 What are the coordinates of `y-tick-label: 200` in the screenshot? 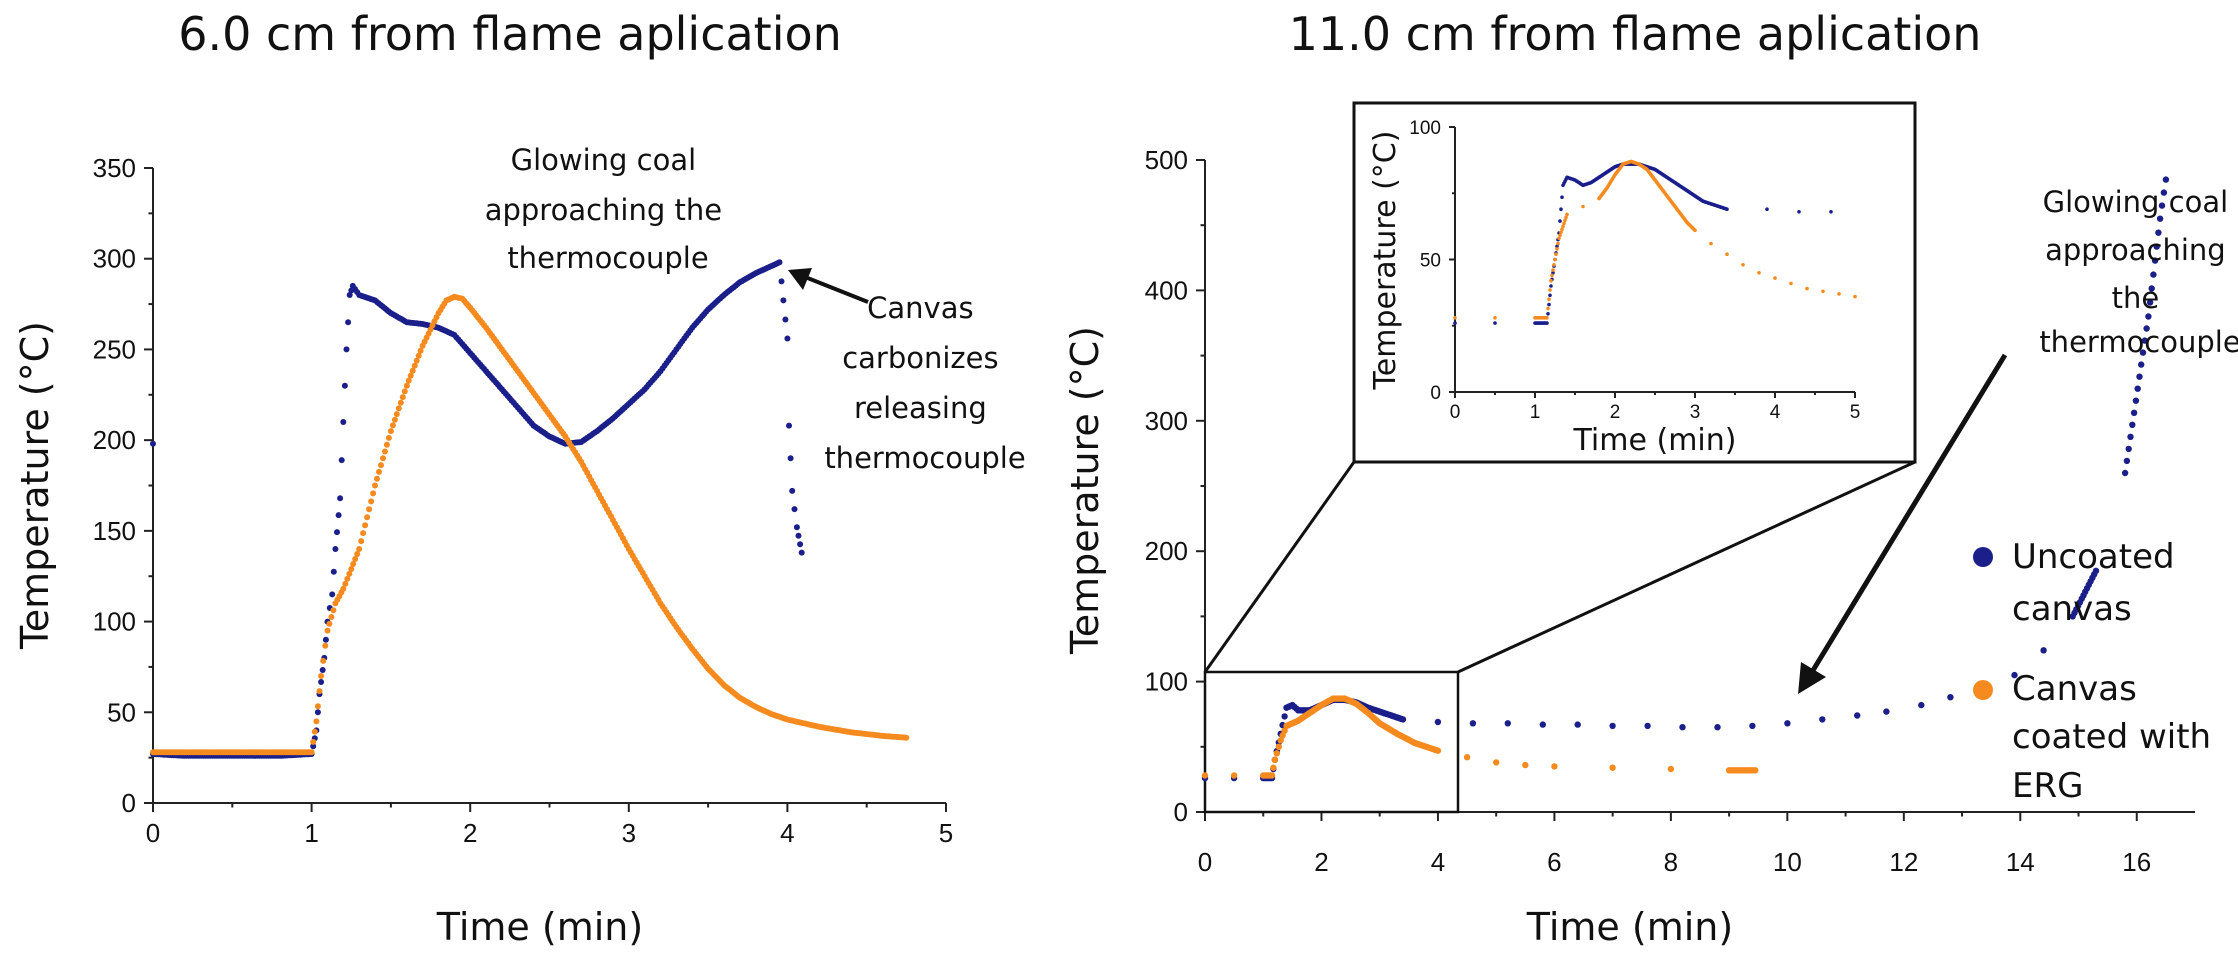 It's located at (114, 440).